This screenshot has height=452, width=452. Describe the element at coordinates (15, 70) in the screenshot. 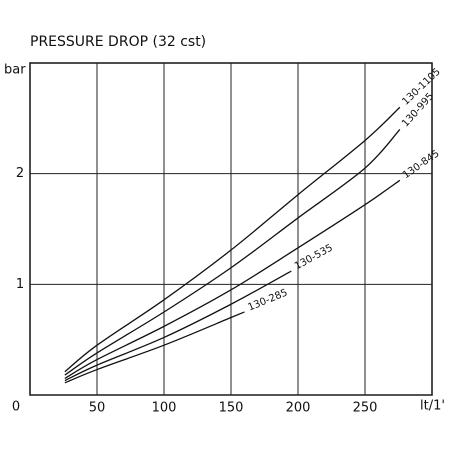

I see `y-axis-label: bar` at that location.